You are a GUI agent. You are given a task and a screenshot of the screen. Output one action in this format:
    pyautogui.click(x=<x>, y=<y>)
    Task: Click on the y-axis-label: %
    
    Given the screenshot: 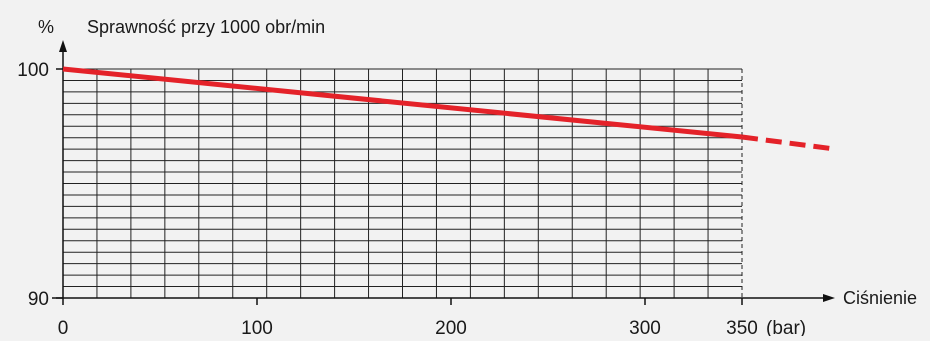 What is the action you would take?
    pyautogui.click(x=46, y=27)
    